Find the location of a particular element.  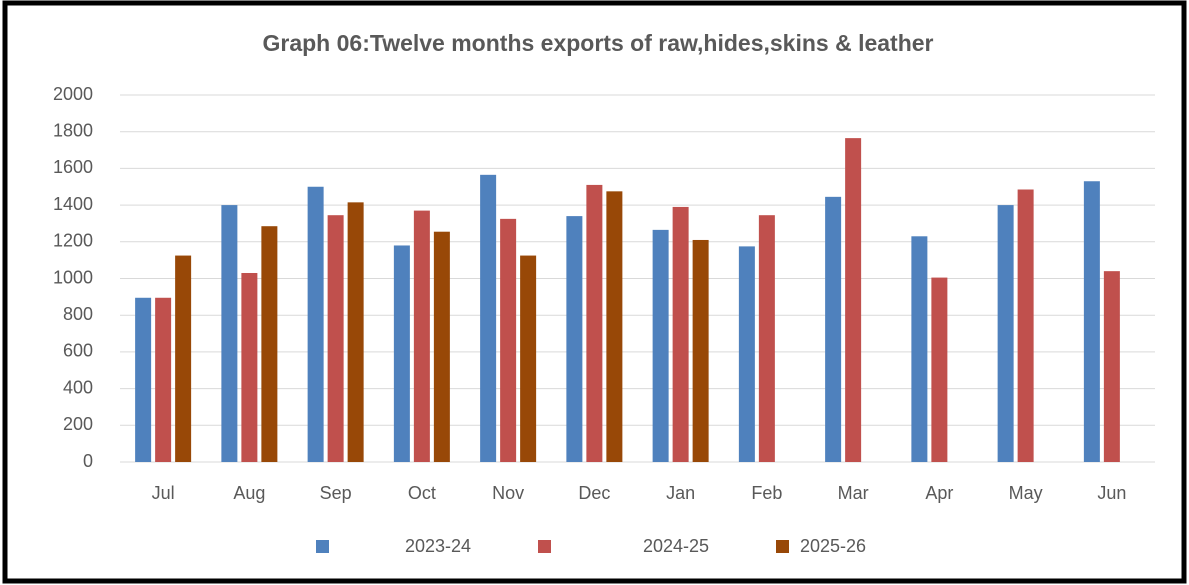

y-tick-label: 600 is located at coordinates (78, 351).